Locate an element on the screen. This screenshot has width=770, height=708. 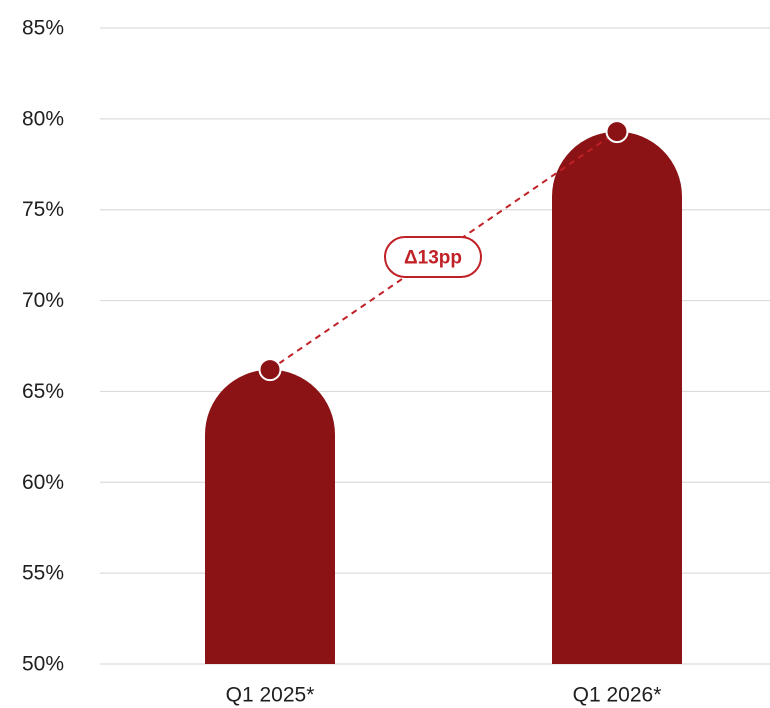
y-tick-label: 55% is located at coordinates (43, 573).